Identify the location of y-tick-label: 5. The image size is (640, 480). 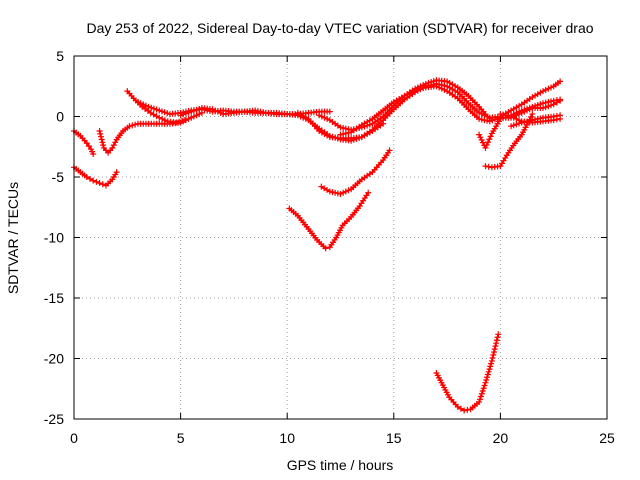
(60, 56).